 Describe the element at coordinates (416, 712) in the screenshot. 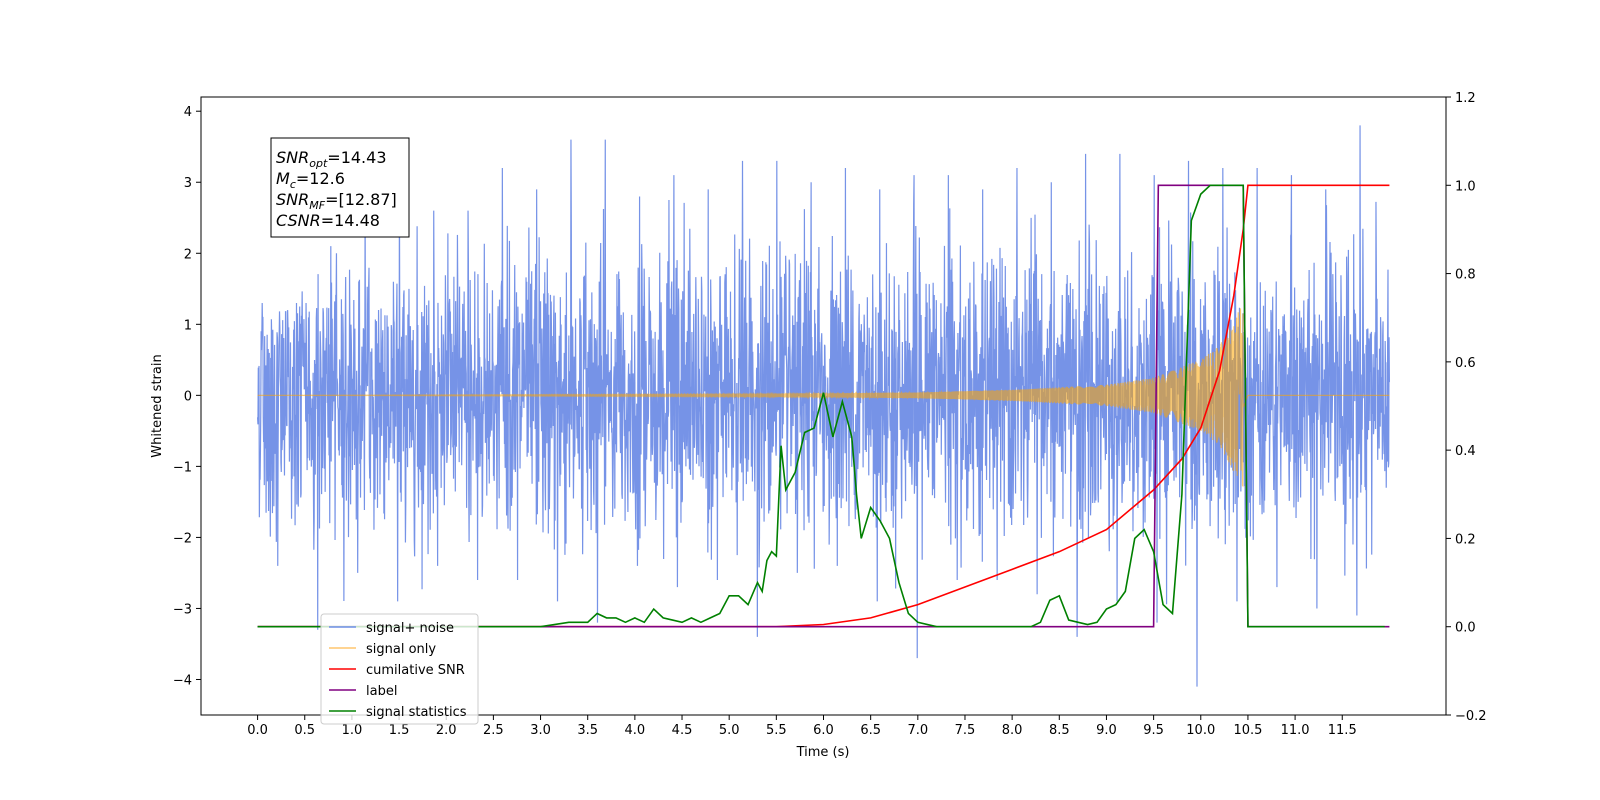

I see `legend-entry-label: signal statistics` at that location.